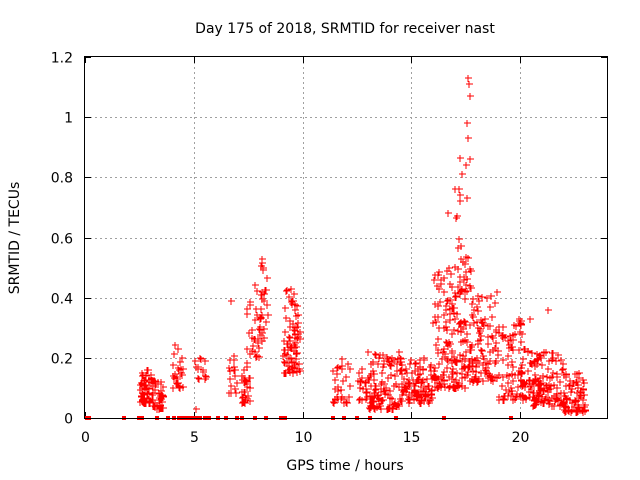  I want to click on x-tick-label: 5, so click(194, 438).